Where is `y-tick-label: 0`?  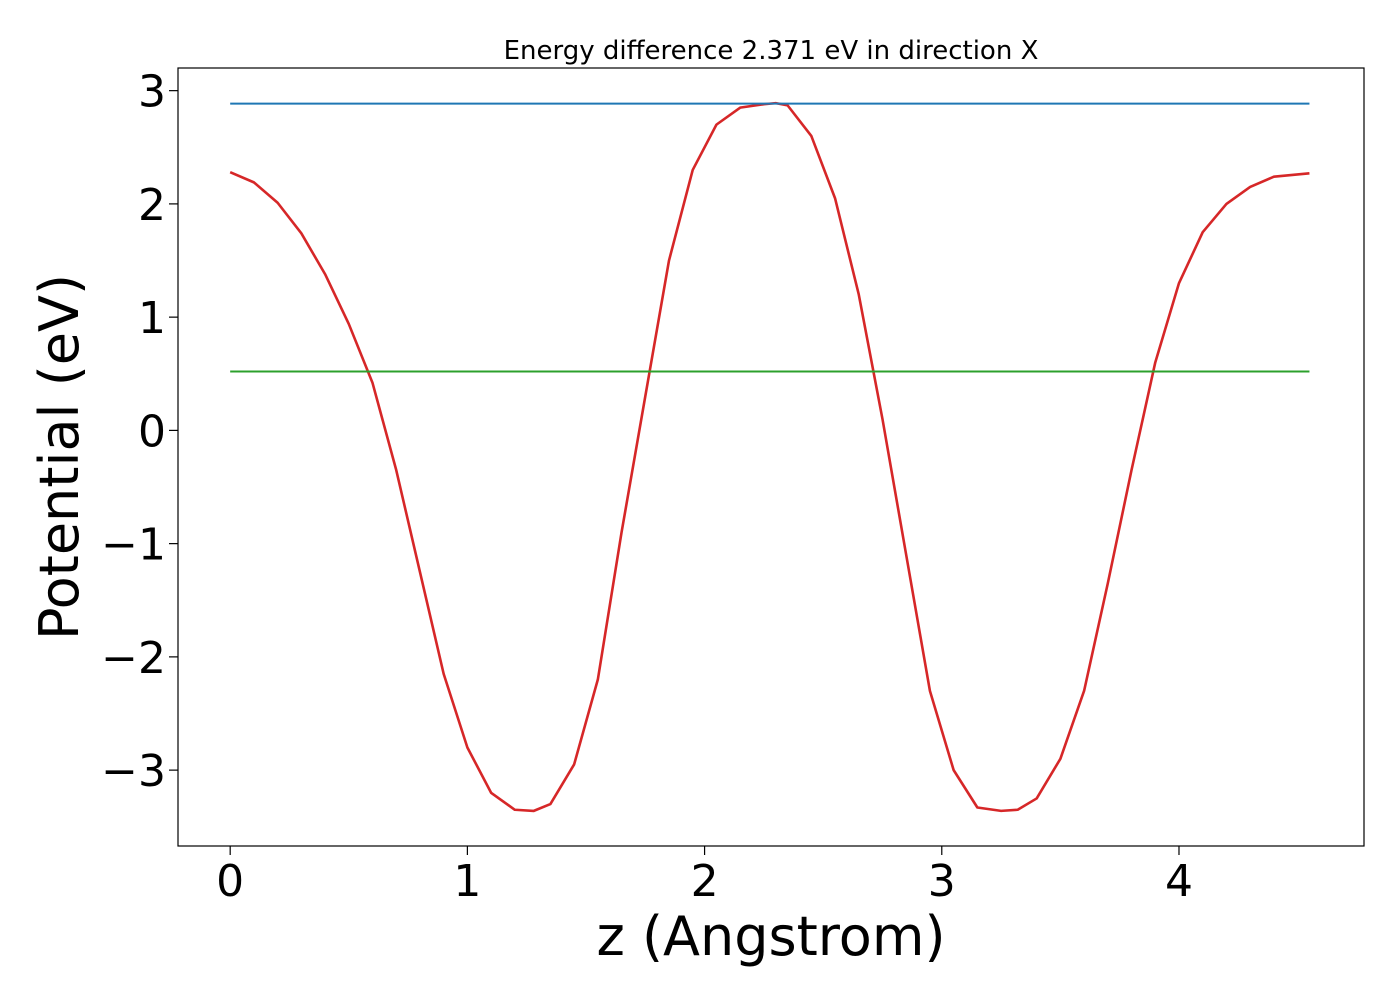
y-tick-label: 0 is located at coordinates (152, 431).